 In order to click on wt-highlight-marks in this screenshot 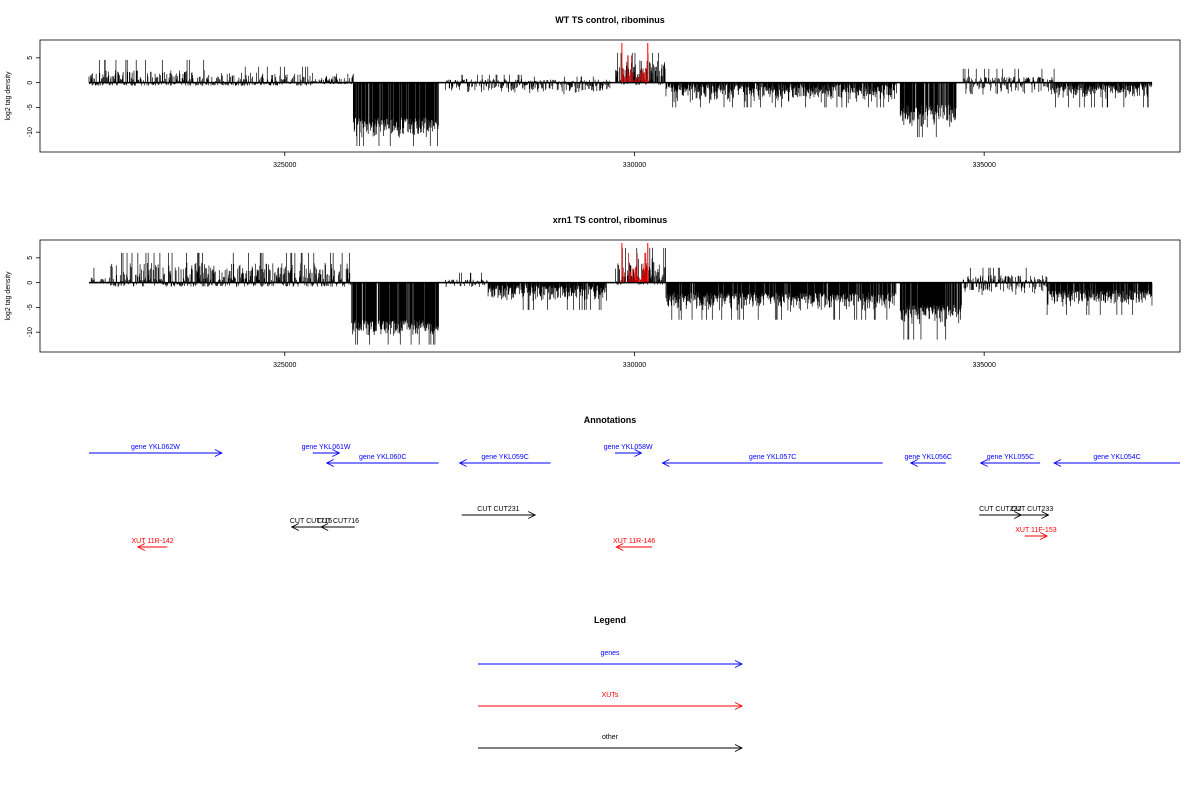, I will do `click(635, 62)`.